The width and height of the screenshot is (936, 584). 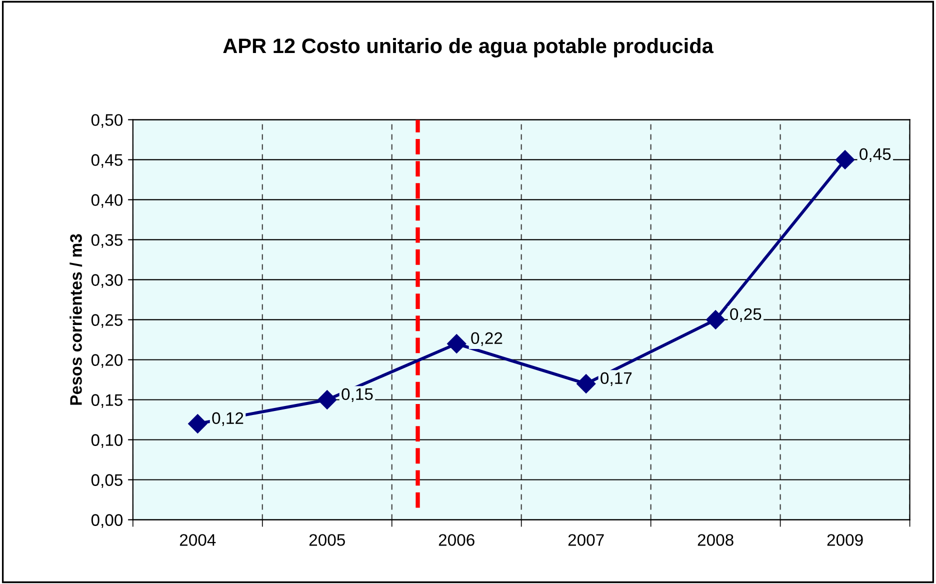 I want to click on y-tick-label: 0,25, so click(x=106, y=321).